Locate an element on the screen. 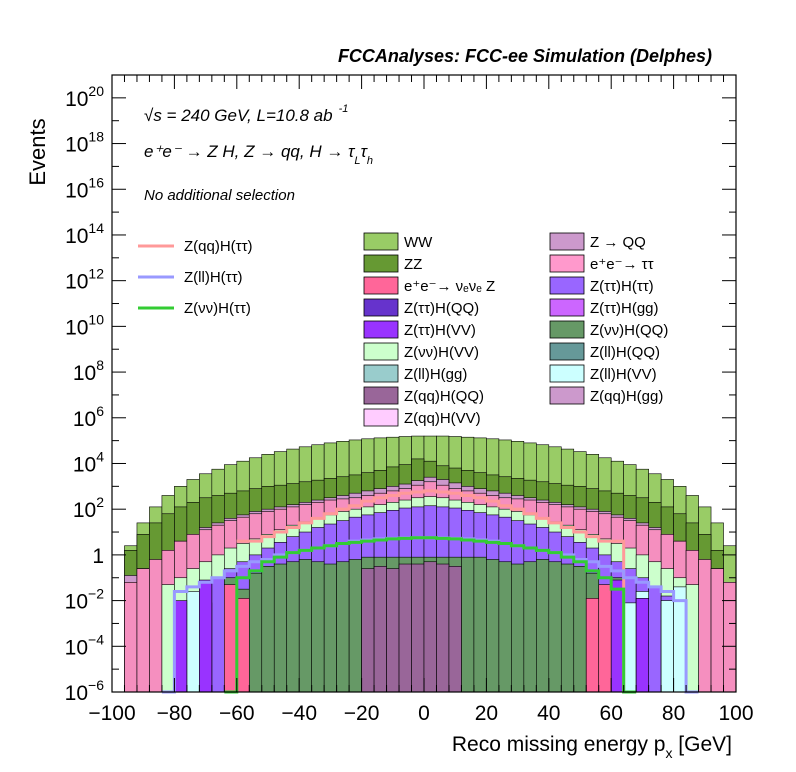  legend-label: Z(qq)H(gg) is located at coordinates (626, 396).